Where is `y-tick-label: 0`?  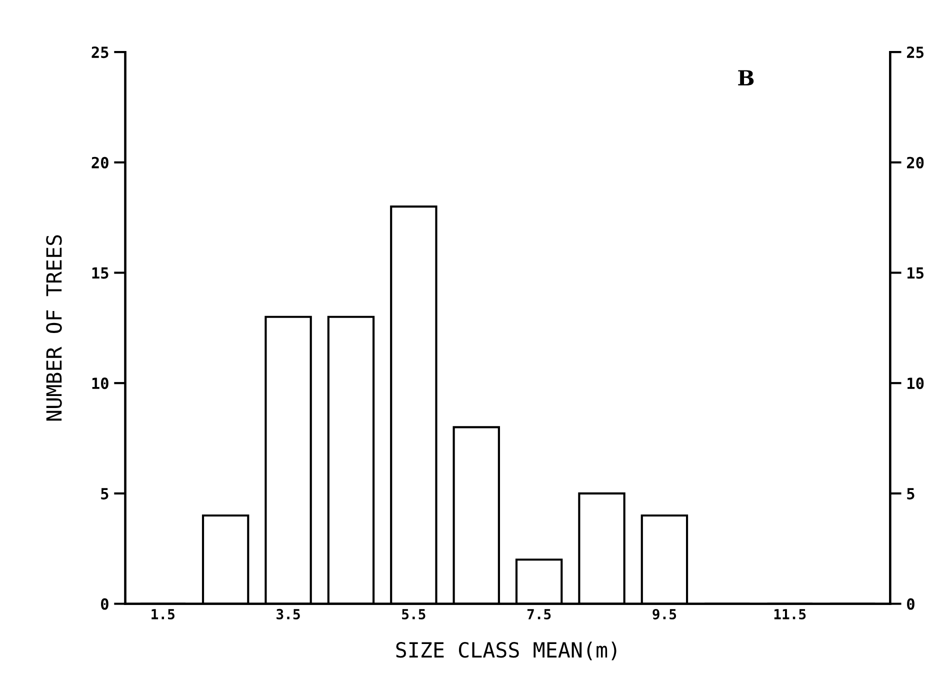 y-tick-label: 0 is located at coordinates (104, 604).